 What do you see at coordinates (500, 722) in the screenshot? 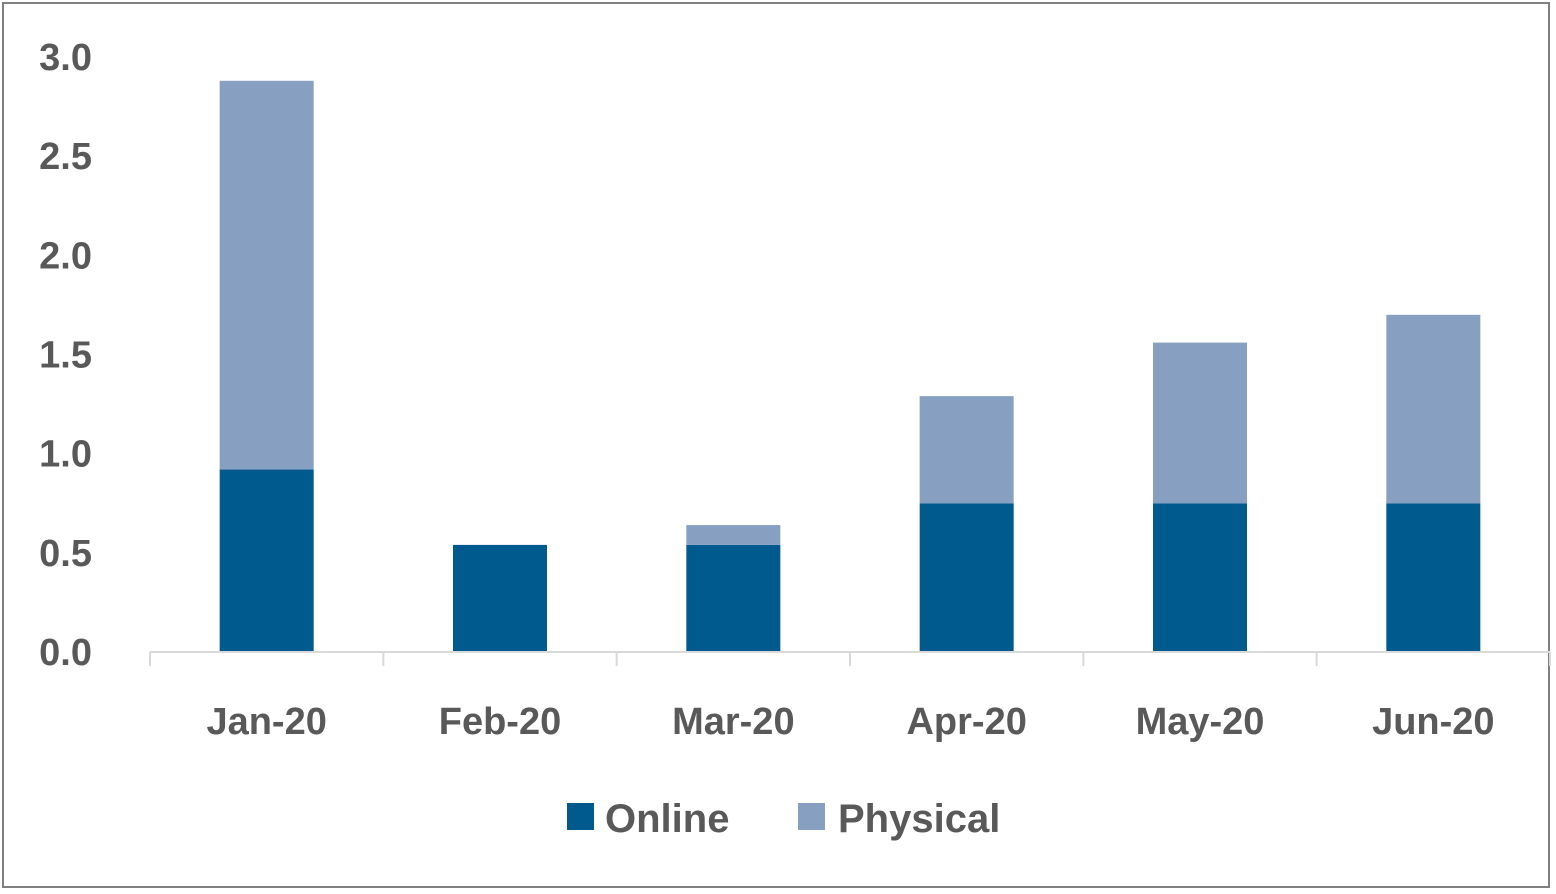
I see `x-tick-label: Feb-20` at bounding box center [500, 722].